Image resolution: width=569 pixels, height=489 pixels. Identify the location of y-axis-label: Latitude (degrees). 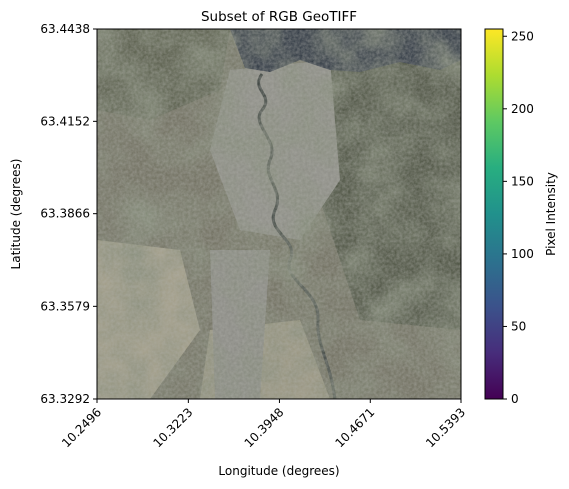
(16, 214).